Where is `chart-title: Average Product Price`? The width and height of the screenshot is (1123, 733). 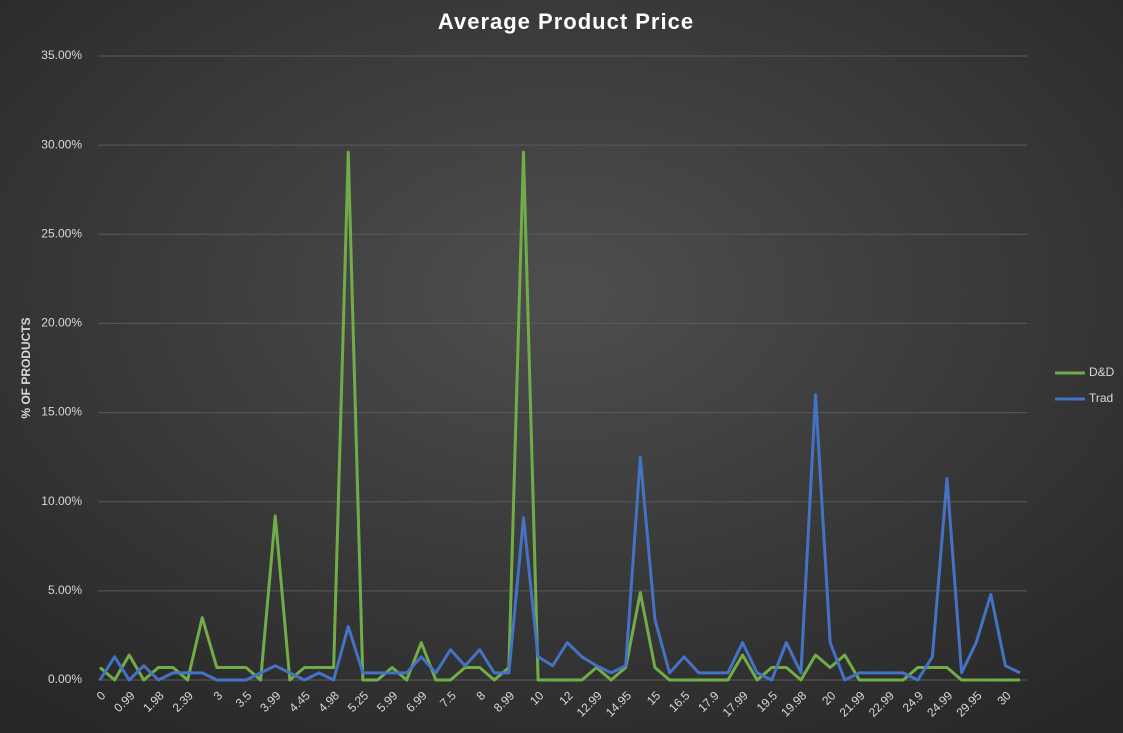 chart-title: Average Product Price is located at coordinates (566, 21).